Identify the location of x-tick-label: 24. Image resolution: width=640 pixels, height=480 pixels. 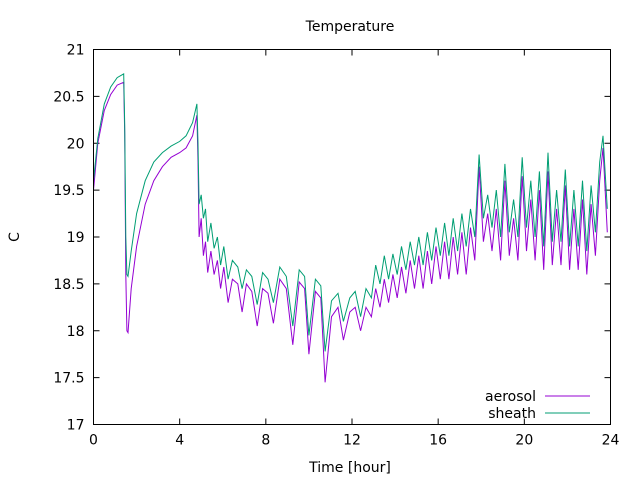
(611, 441).